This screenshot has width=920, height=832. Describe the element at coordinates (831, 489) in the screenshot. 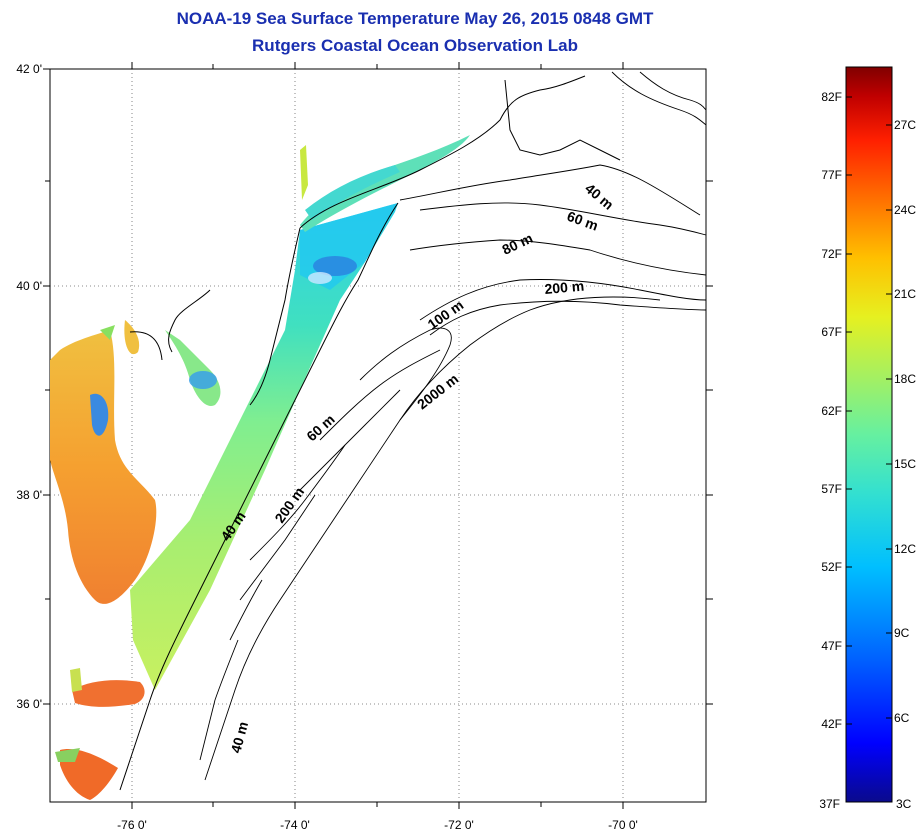

I see `fahrenheit-label: 57F` at that location.